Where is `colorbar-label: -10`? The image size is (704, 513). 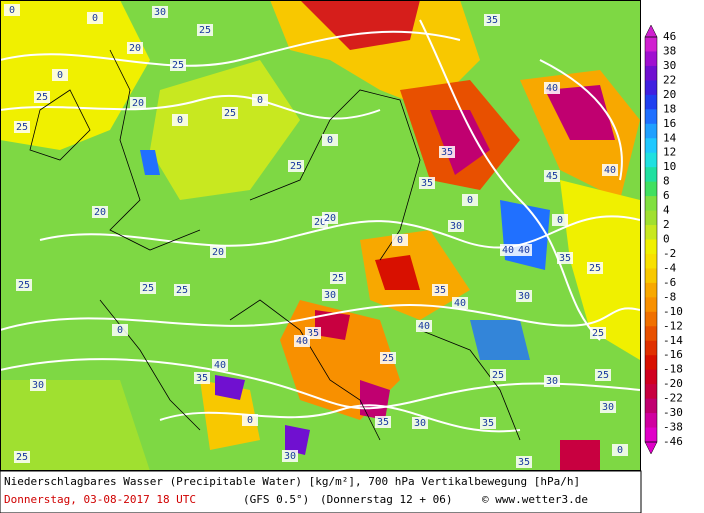 colorbar-label: -10 is located at coordinates (673, 311).